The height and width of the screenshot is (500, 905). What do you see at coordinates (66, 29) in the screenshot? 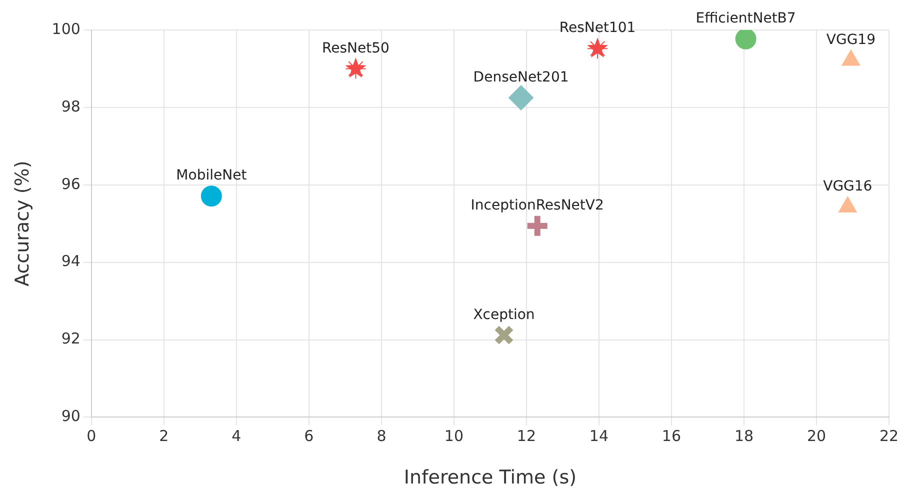
I see `y-tick-label: 100` at bounding box center [66, 29].